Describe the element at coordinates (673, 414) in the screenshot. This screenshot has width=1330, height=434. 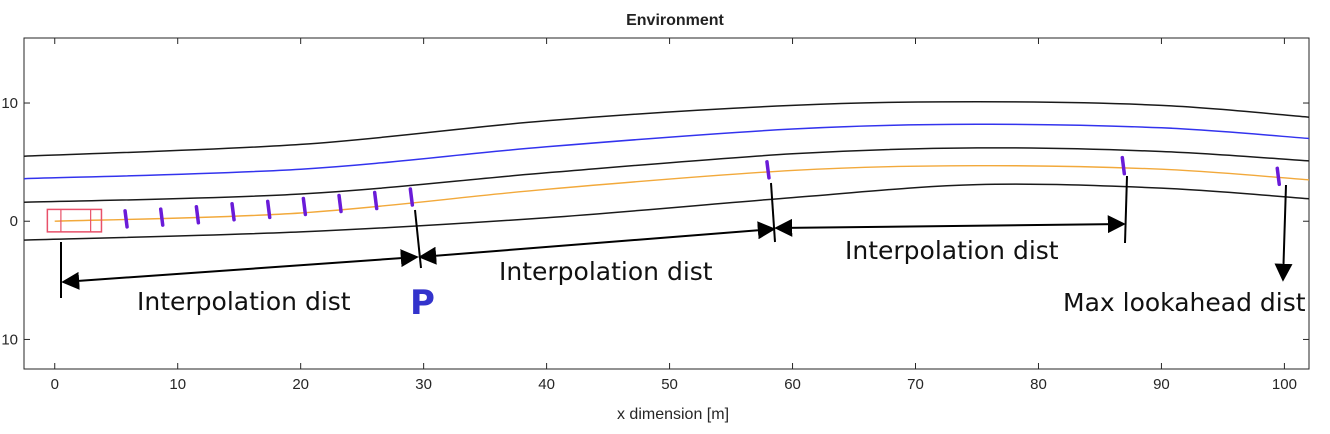
I see `x-axis-label: x dimension [m]` at that location.